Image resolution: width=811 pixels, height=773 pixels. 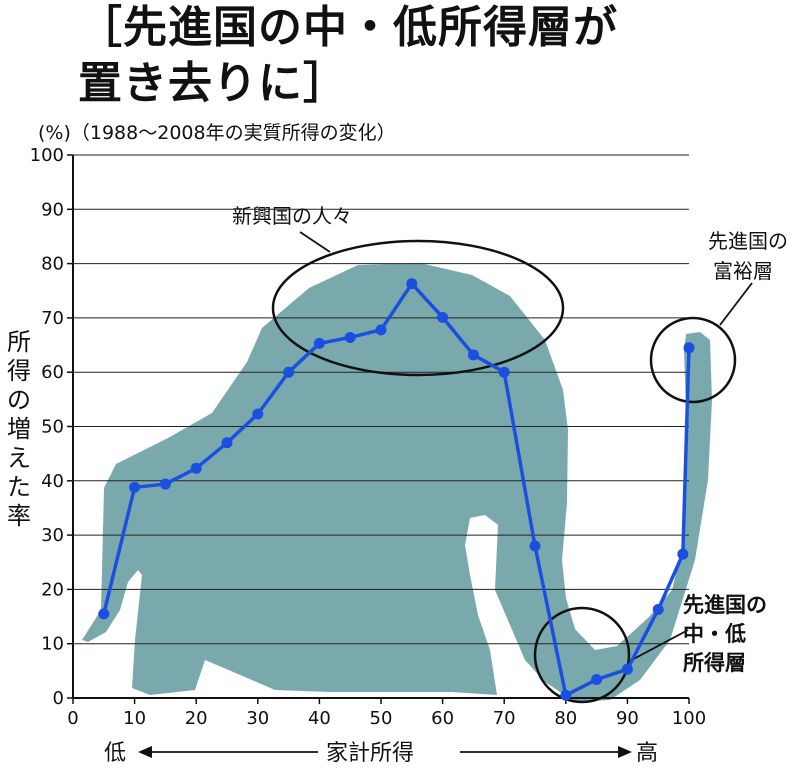 What do you see at coordinates (725, 605) in the screenshot?
I see `annotation-middle-line1: 先進国の` at bounding box center [725, 605].